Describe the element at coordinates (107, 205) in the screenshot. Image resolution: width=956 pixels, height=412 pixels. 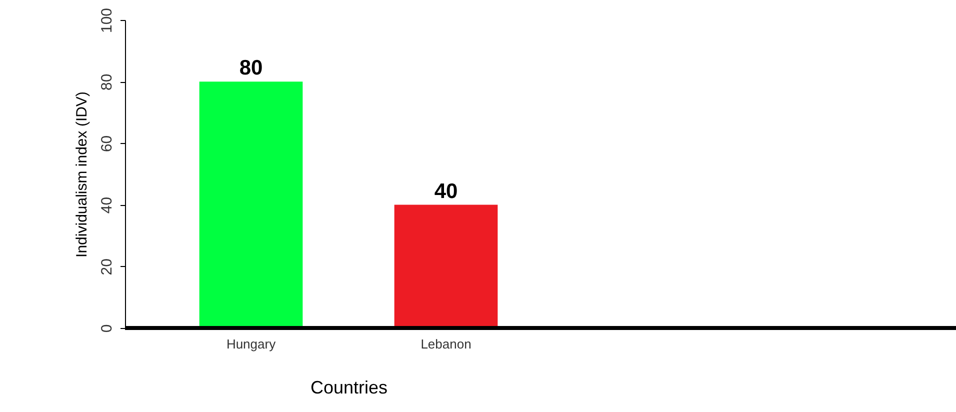
I see `y-tick-label: 40` at that location.